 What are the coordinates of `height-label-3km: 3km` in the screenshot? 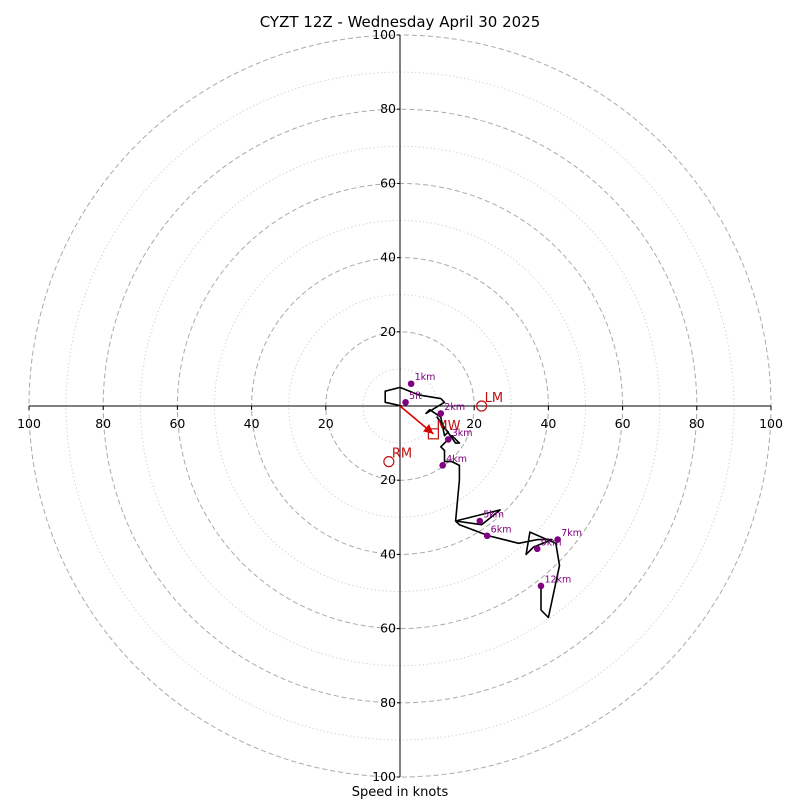 It's located at (462, 433).